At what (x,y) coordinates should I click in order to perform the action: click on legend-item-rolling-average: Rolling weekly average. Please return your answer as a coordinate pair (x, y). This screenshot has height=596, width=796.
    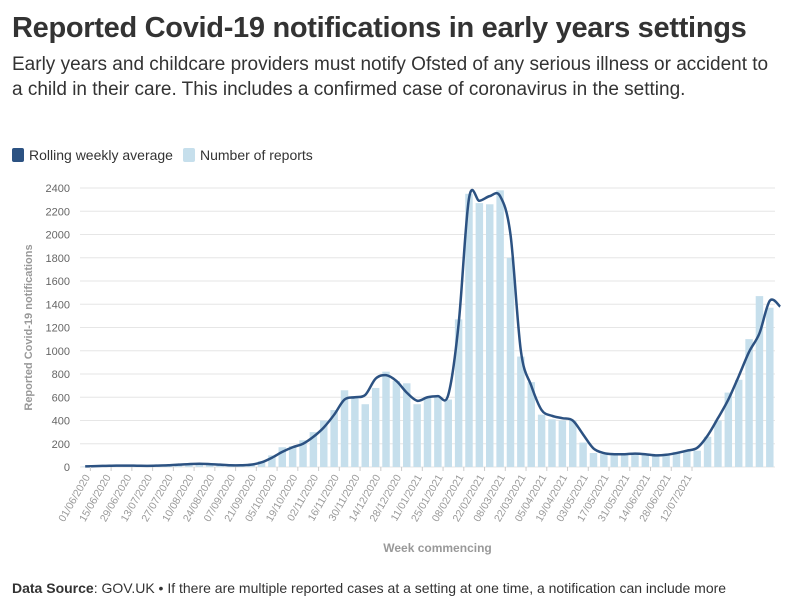
    Looking at the image, I should click on (92, 155).